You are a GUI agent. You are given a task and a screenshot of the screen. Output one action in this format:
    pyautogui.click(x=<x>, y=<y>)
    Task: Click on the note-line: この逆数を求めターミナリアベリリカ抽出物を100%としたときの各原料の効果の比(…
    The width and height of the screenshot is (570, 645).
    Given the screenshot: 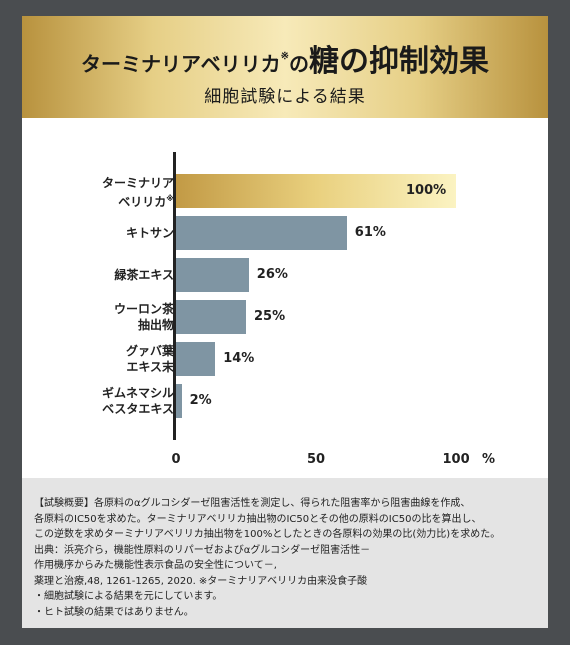 What is the action you would take?
    pyautogui.click(x=267, y=534)
    